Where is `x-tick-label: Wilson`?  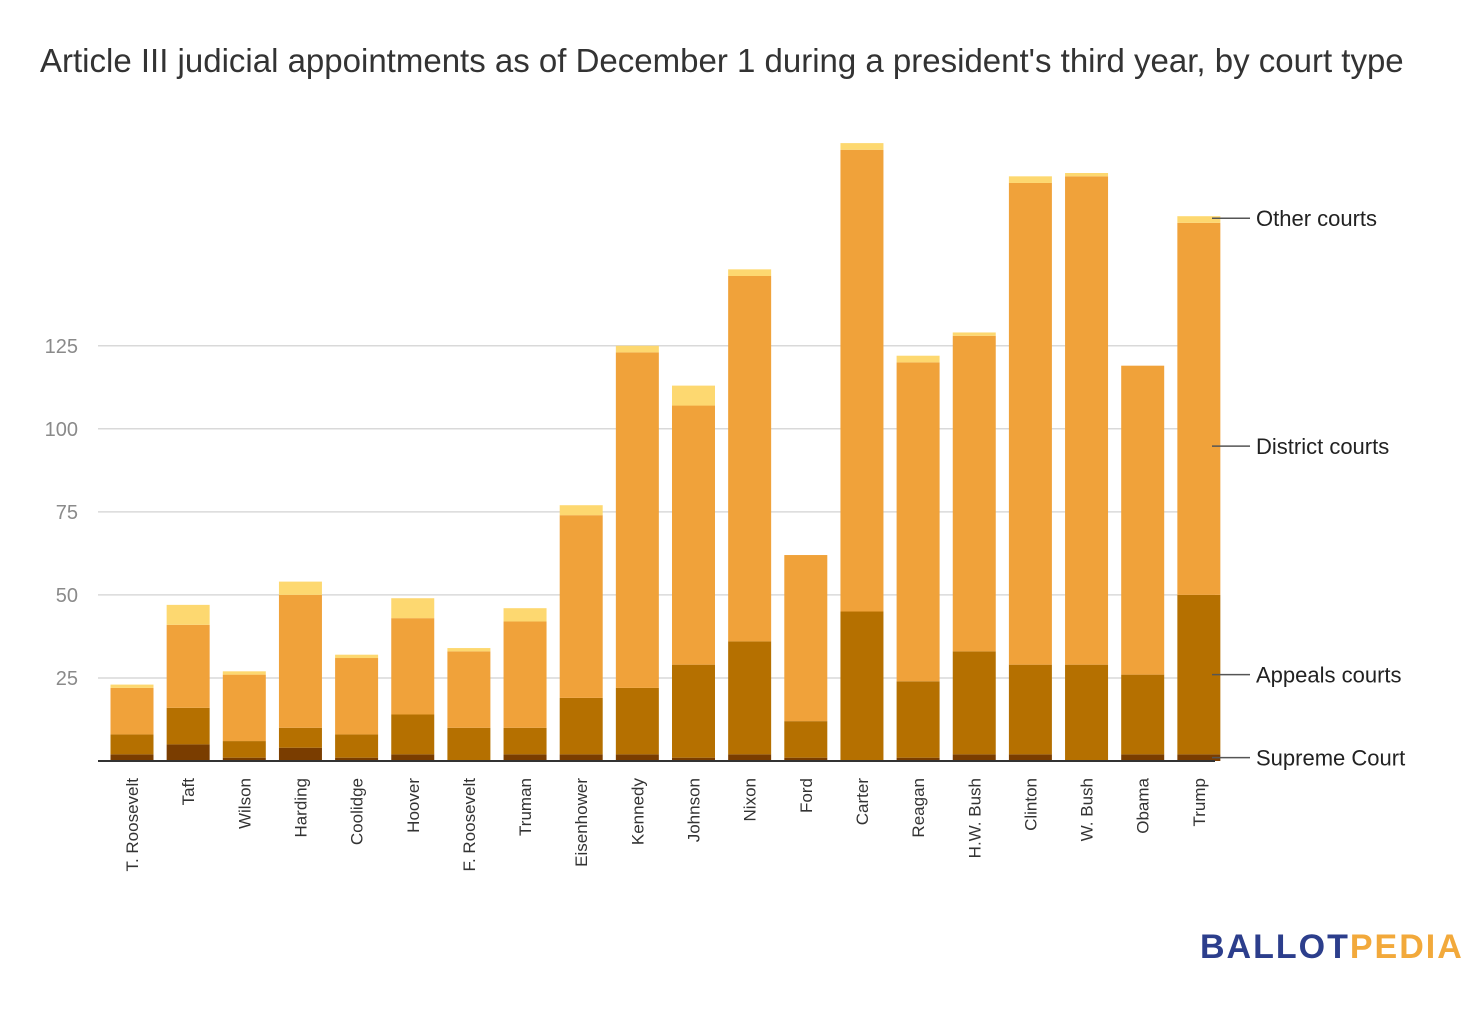
x-tick-label: Wilson is located at coordinates (244, 803).